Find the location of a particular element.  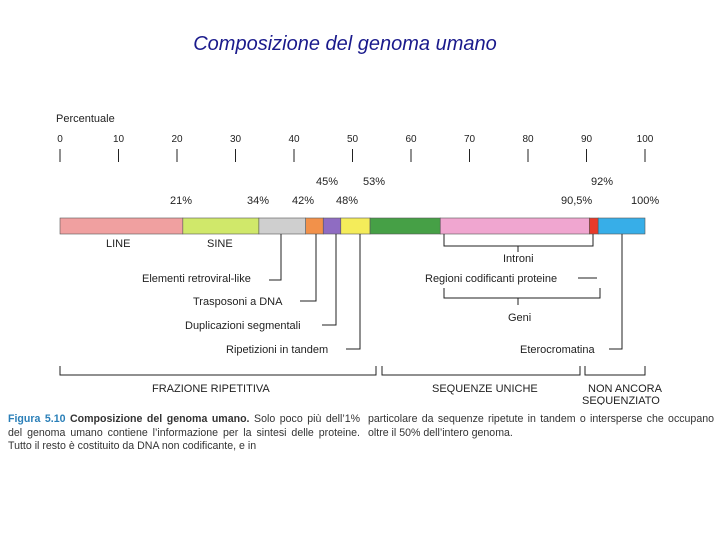

bar-segment-non-ancora-sequenziato is located at coordinates (621, 226).